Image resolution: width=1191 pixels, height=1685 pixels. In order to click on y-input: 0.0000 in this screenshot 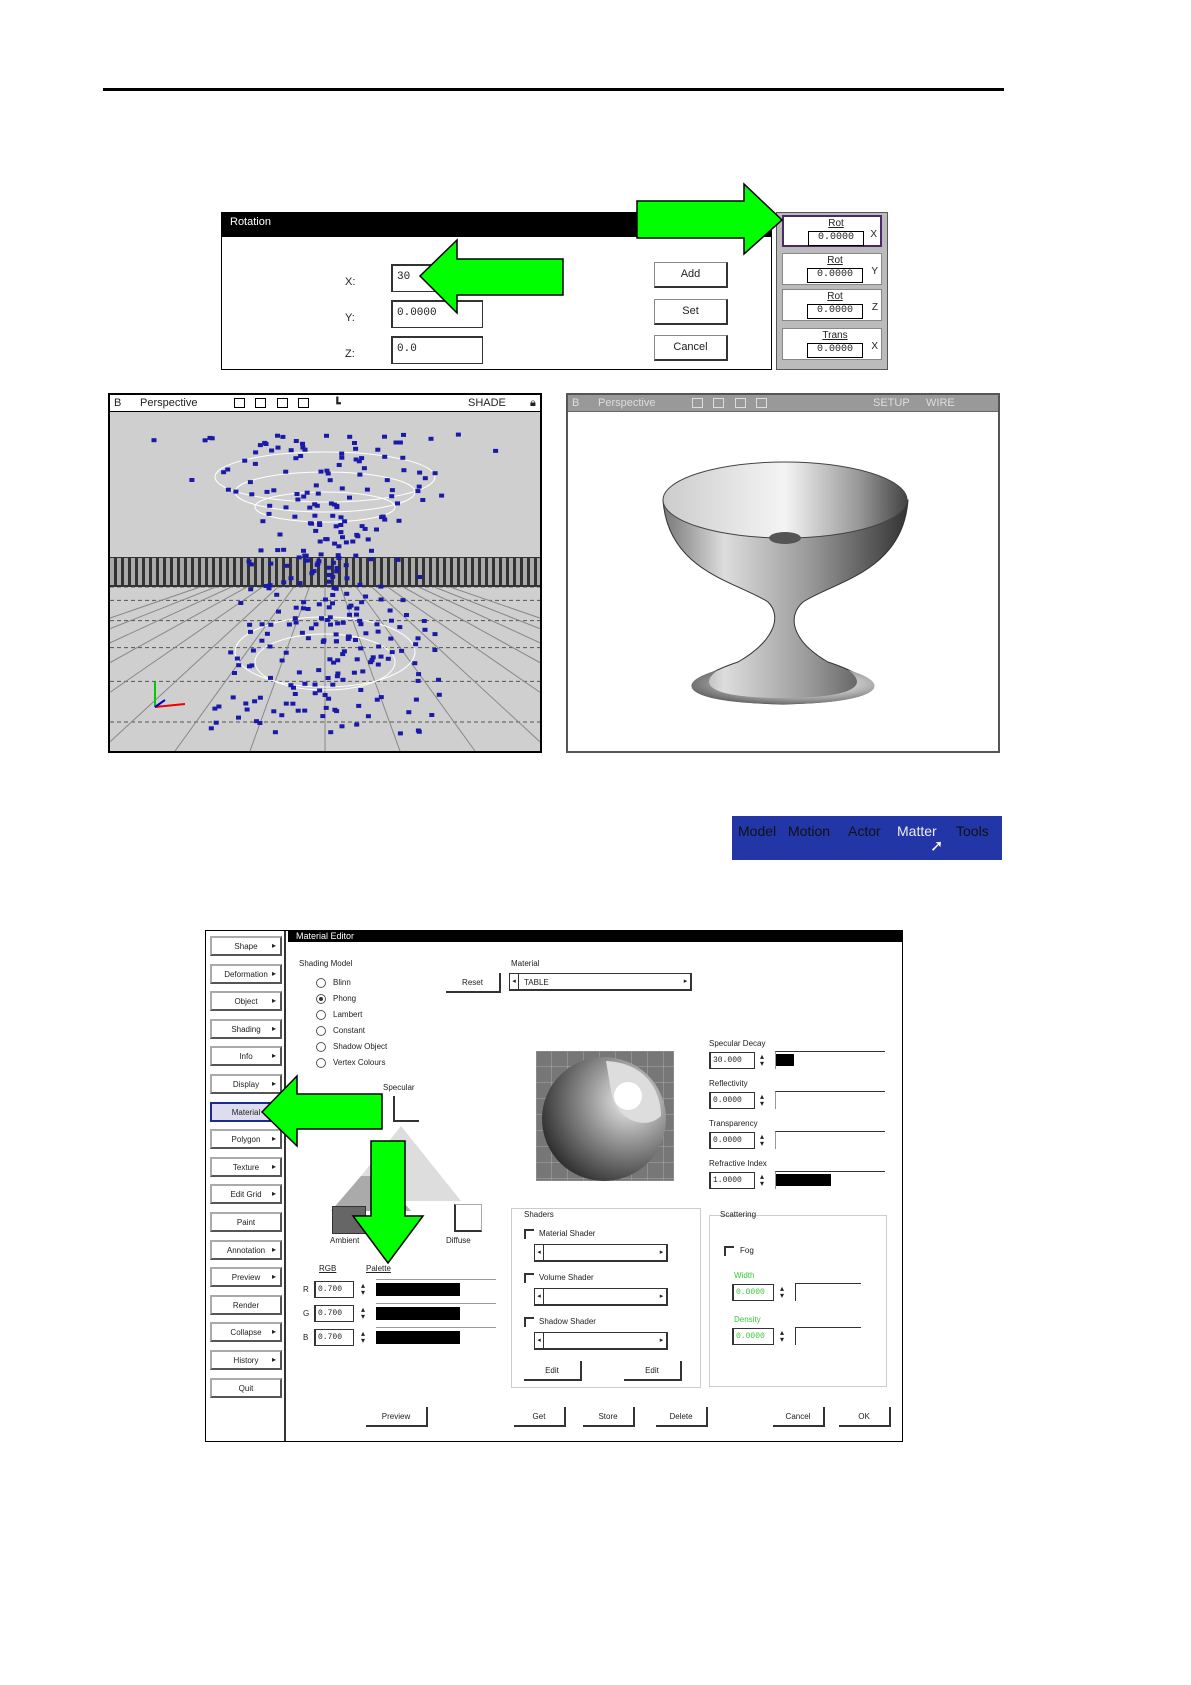, I will do `click(437, 314)`.